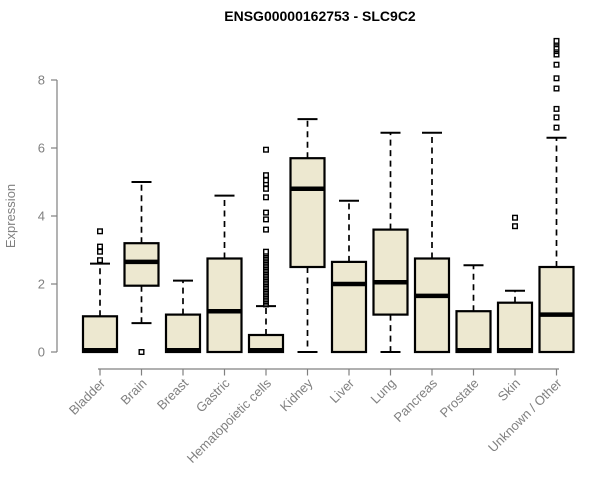 This screenshot has height=500, width=600. What do you see at coordinates (41, 352) in the screenshot?
I see `y-tick-label: 0` at bounding box center [41, 352].